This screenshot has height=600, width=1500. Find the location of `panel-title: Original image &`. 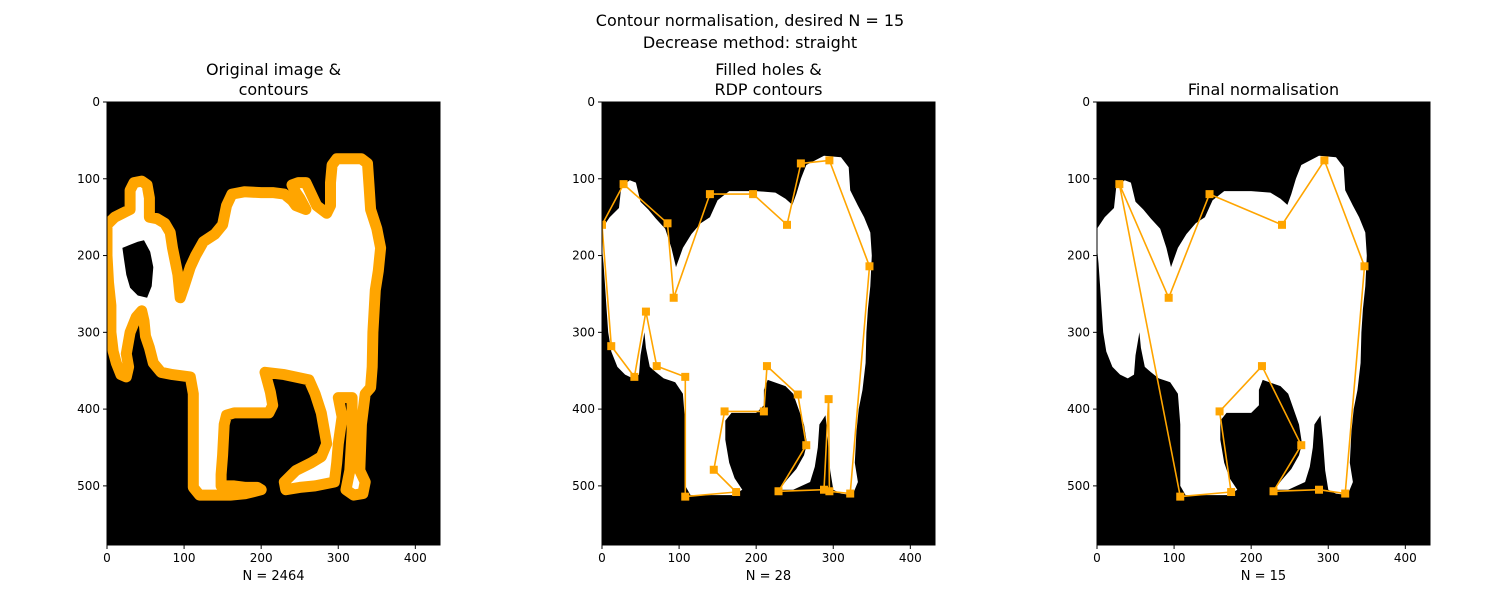

panel-title: Original image & is located at coordinates (273, 69).